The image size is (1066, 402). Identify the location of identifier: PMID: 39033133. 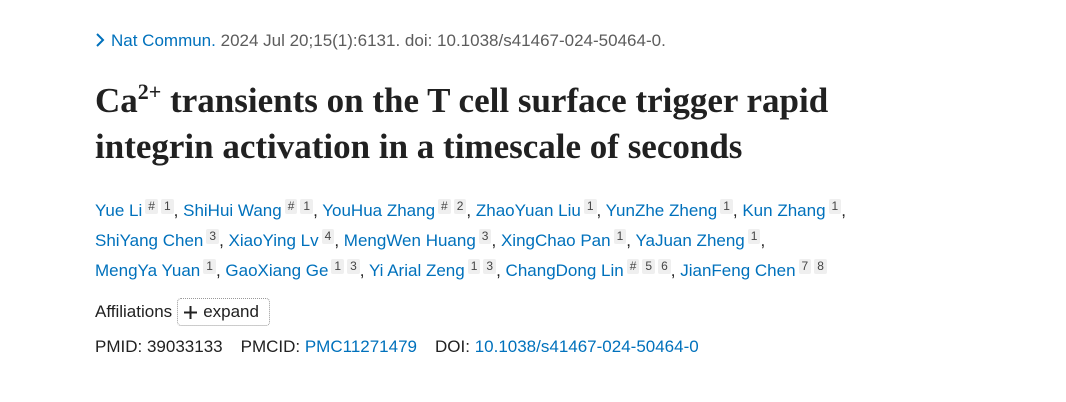
(159, 346).